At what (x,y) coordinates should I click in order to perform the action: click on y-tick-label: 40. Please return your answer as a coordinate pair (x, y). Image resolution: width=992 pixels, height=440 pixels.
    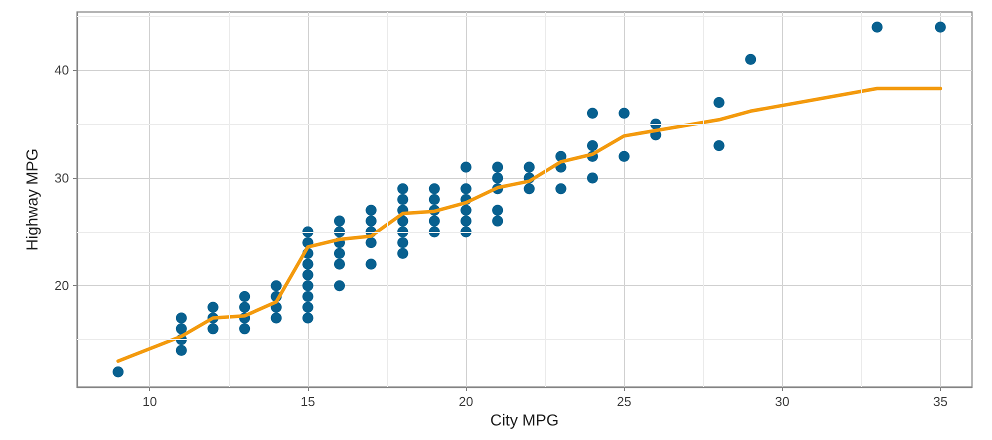
    Looking at the image, I should click on (61, 70).